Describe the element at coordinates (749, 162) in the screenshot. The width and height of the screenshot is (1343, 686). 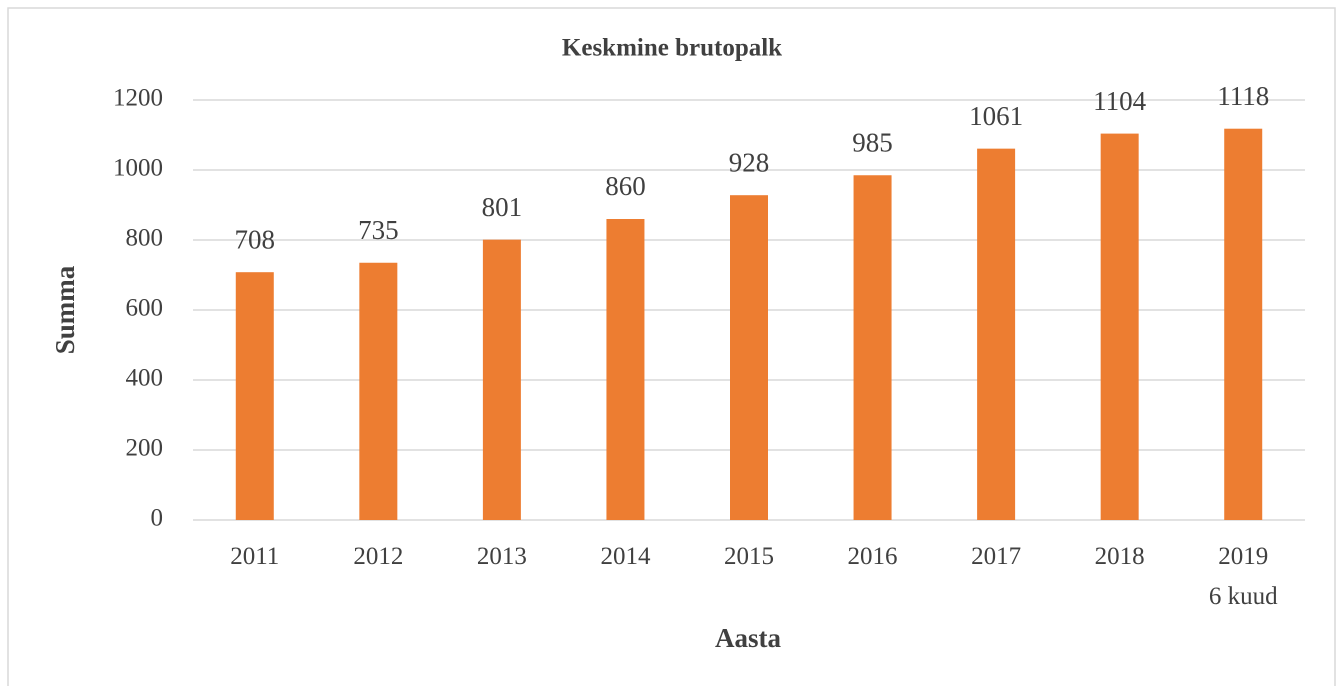
I see `data-label: 928` at that location.